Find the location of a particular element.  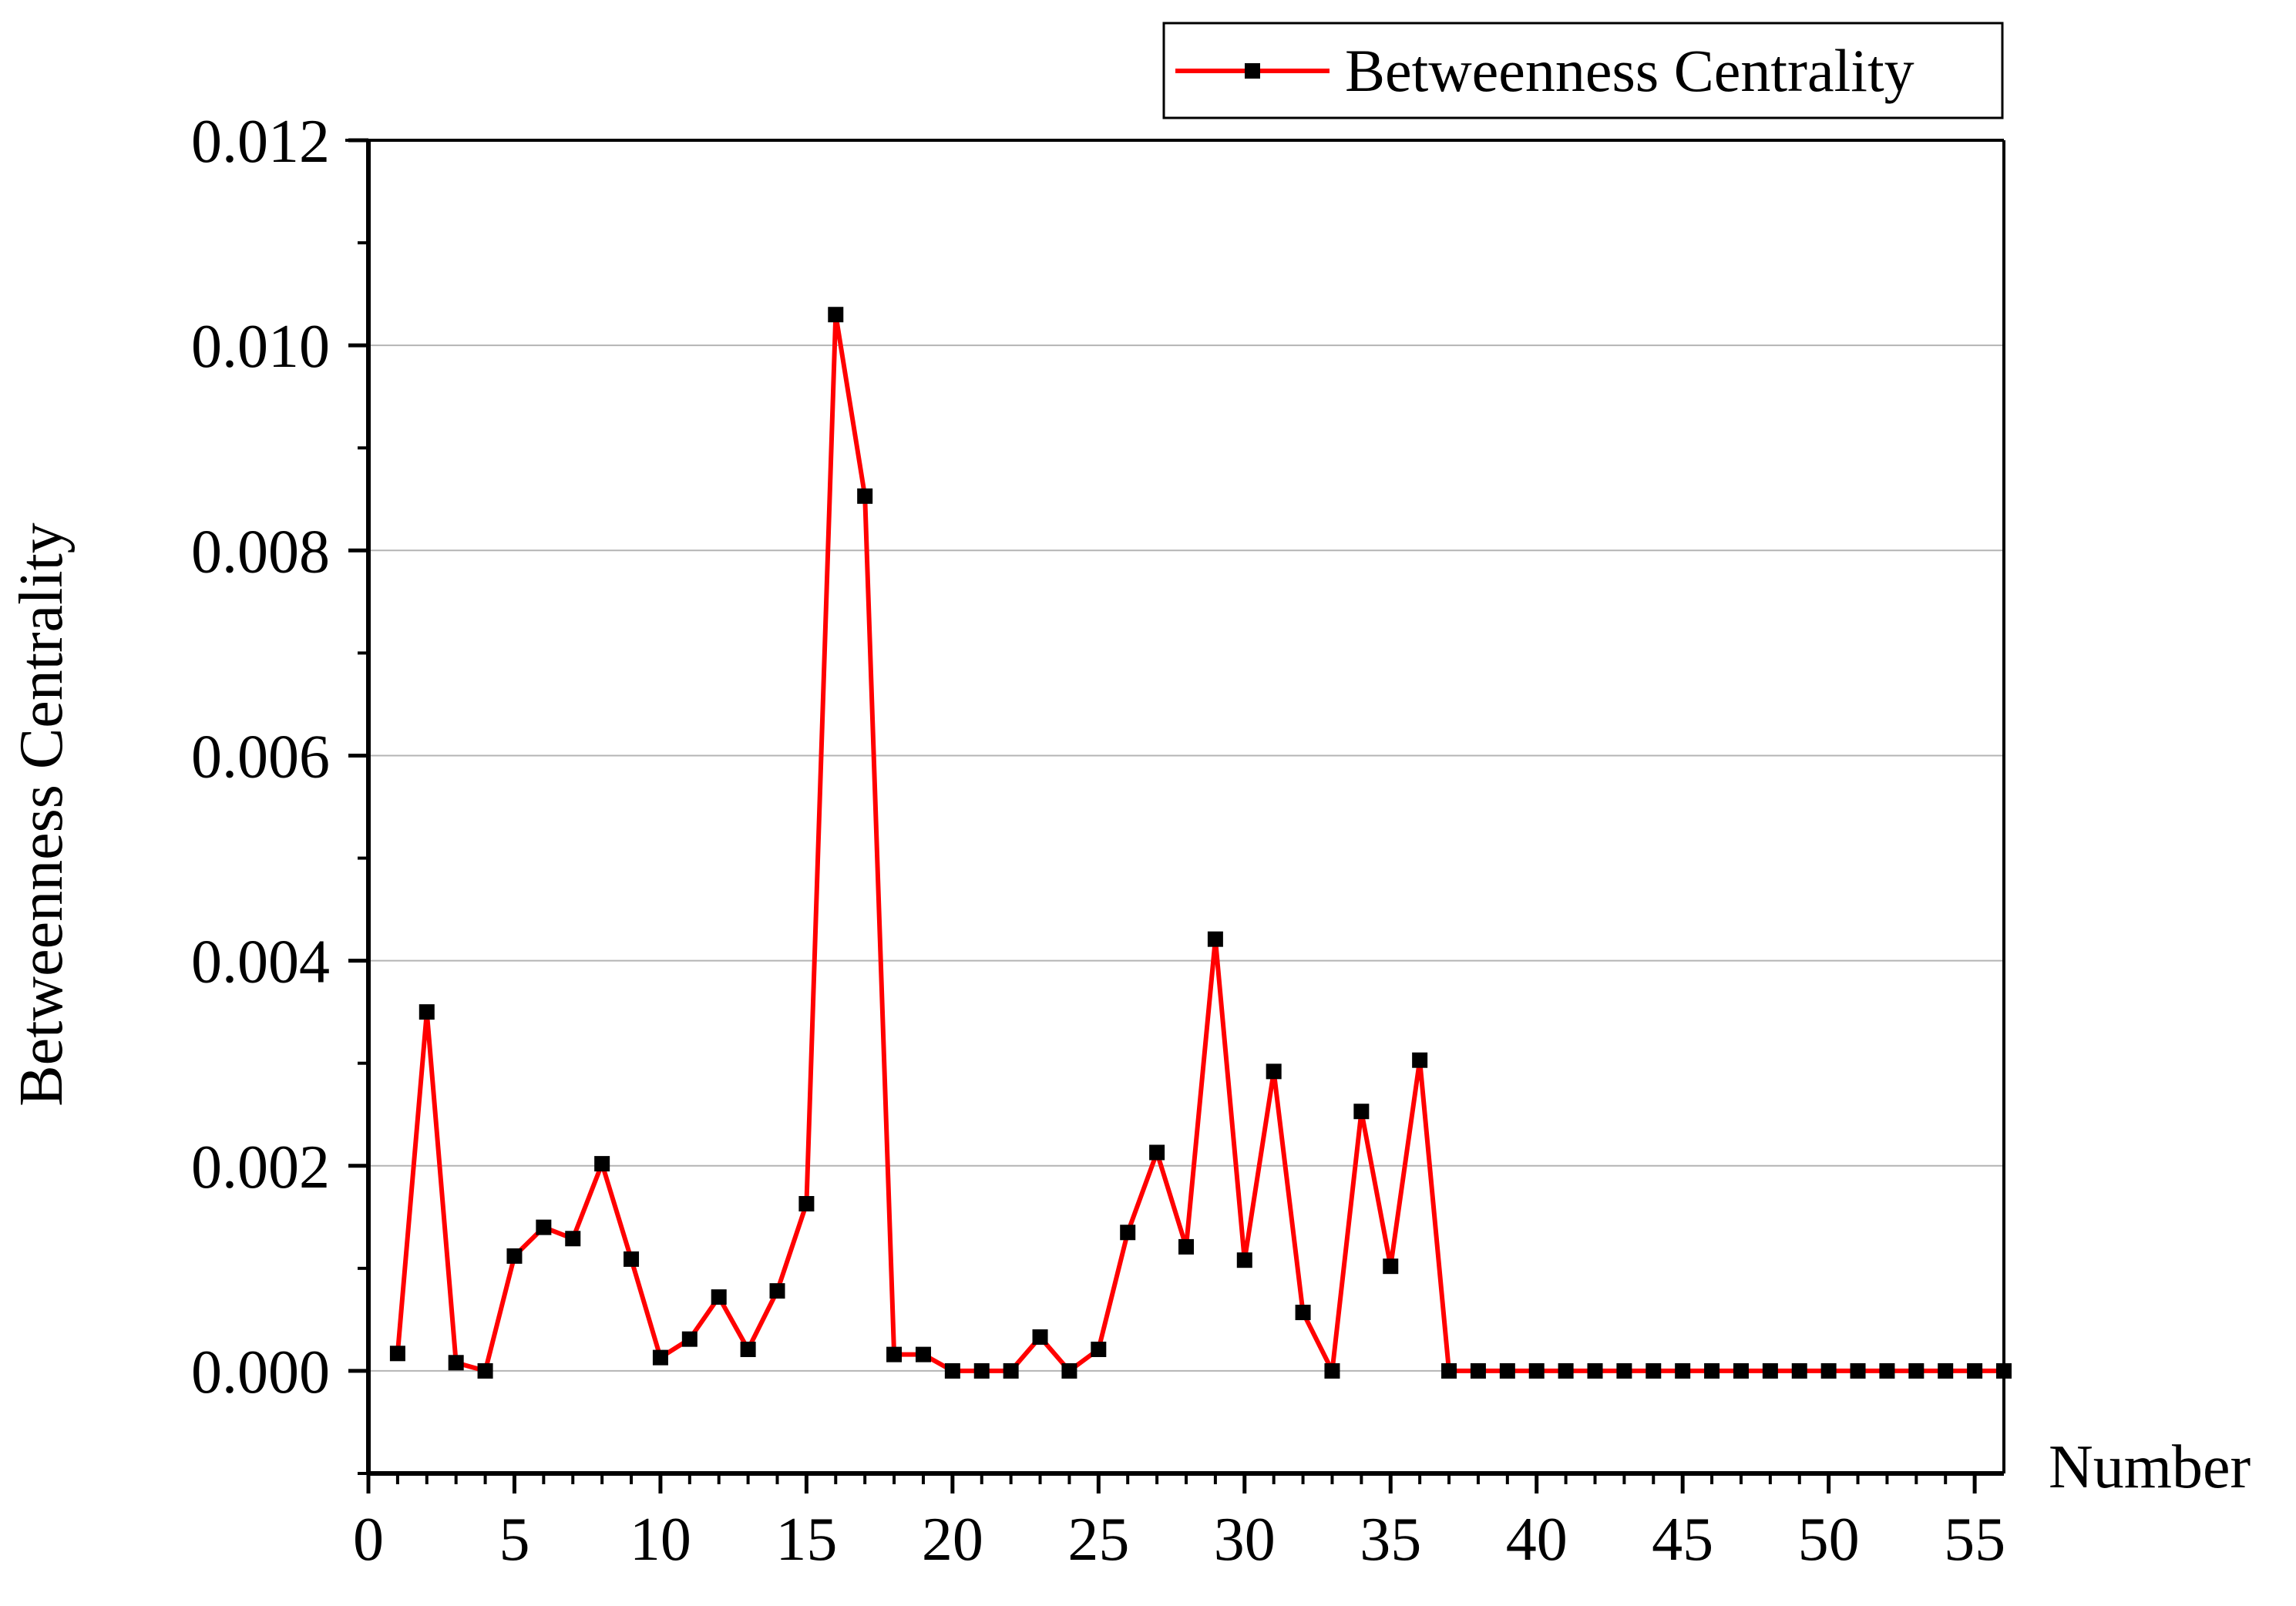

x-tick-label-0: 0 is located at coordinates (368, 1540).